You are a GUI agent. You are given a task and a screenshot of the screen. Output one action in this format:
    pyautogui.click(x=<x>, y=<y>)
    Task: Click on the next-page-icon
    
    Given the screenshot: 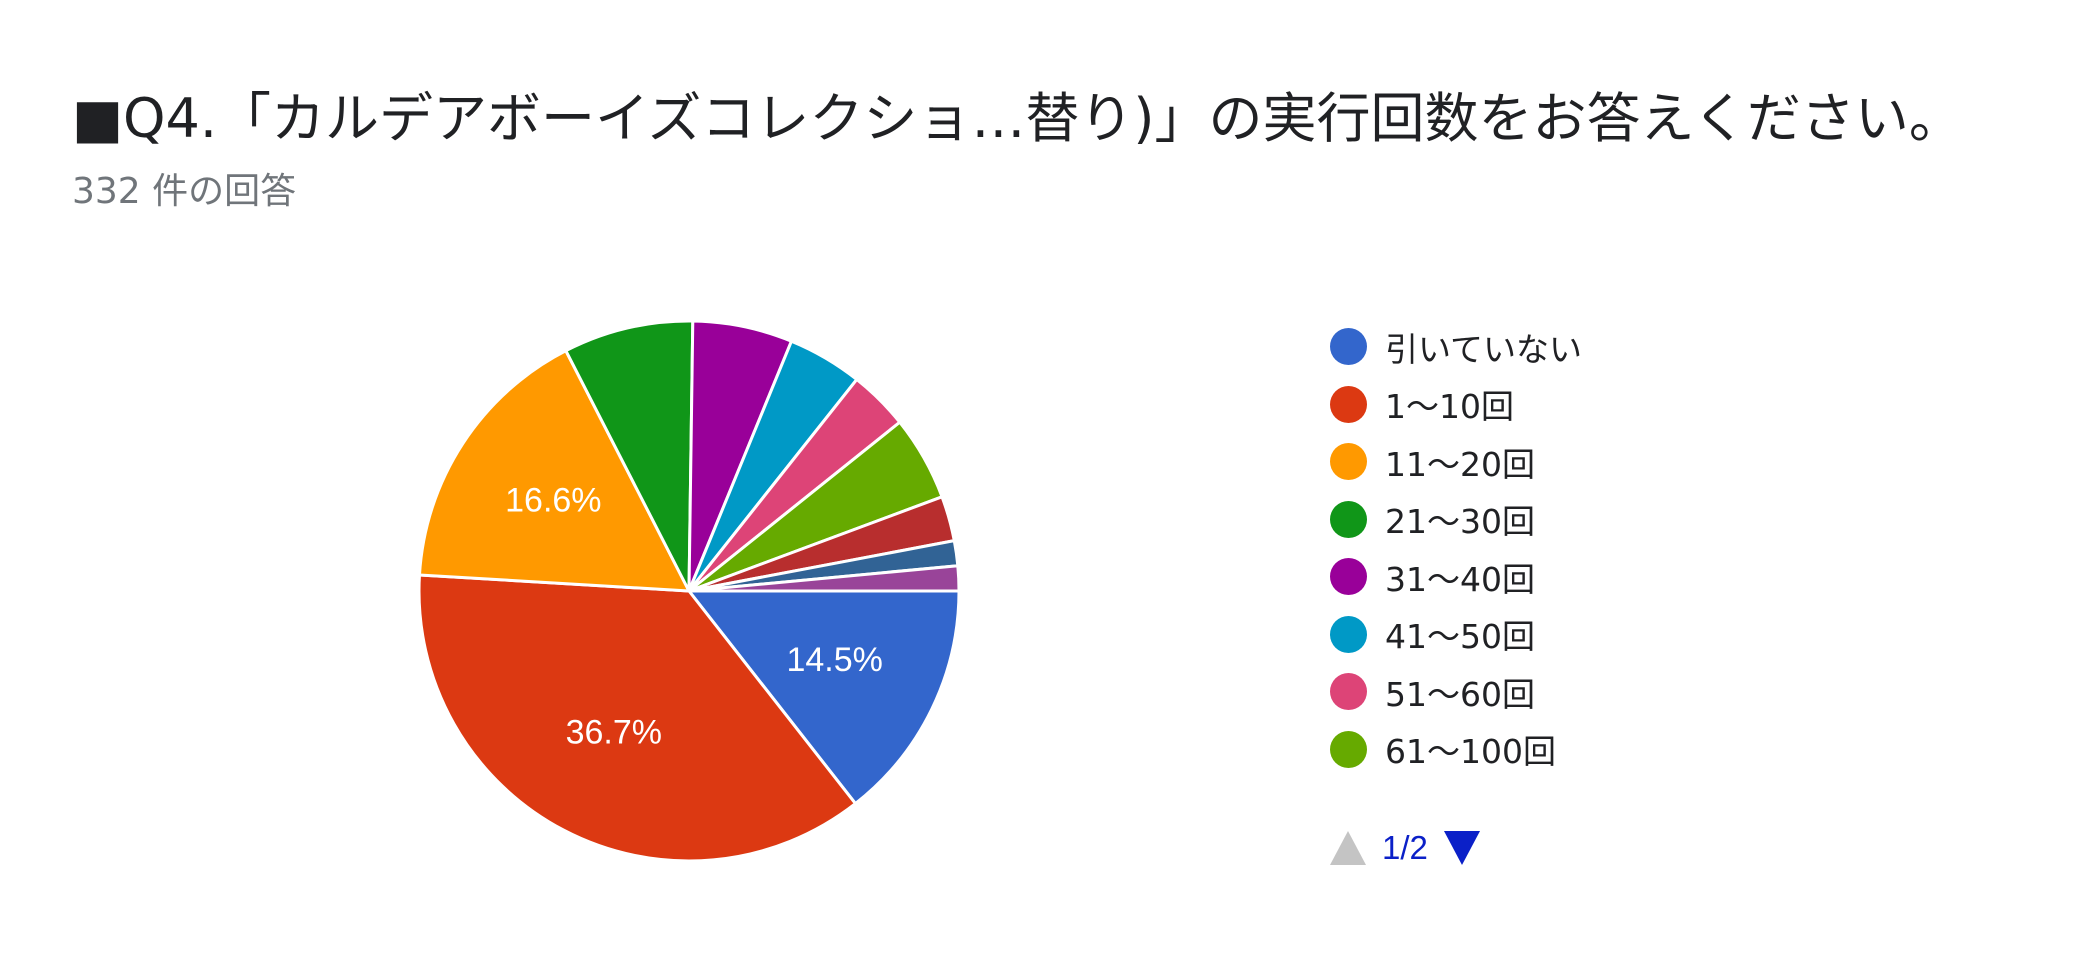 What is the action you would take?
    pyautogui.click(x=1461, y=848)
    